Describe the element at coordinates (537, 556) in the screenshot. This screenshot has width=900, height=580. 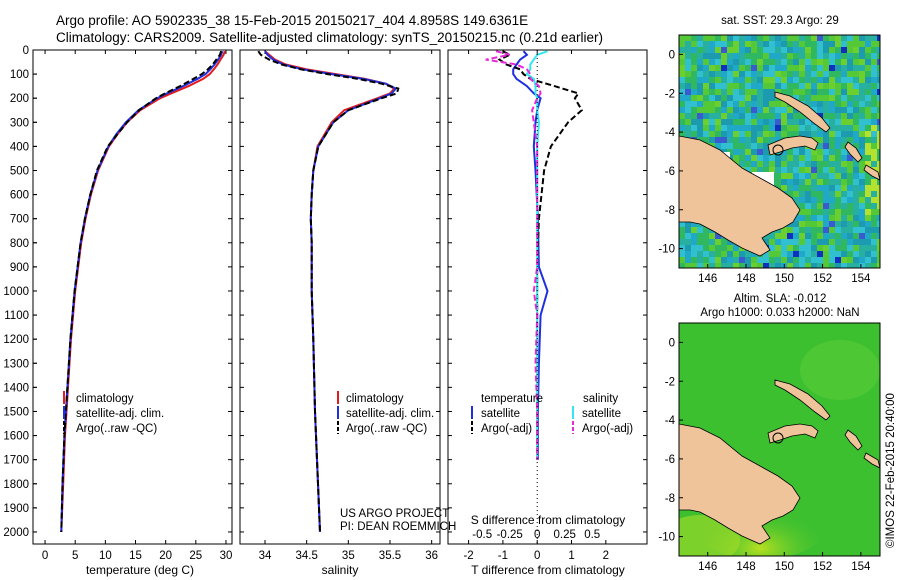
I see `x-tick-label: 0` at that location.